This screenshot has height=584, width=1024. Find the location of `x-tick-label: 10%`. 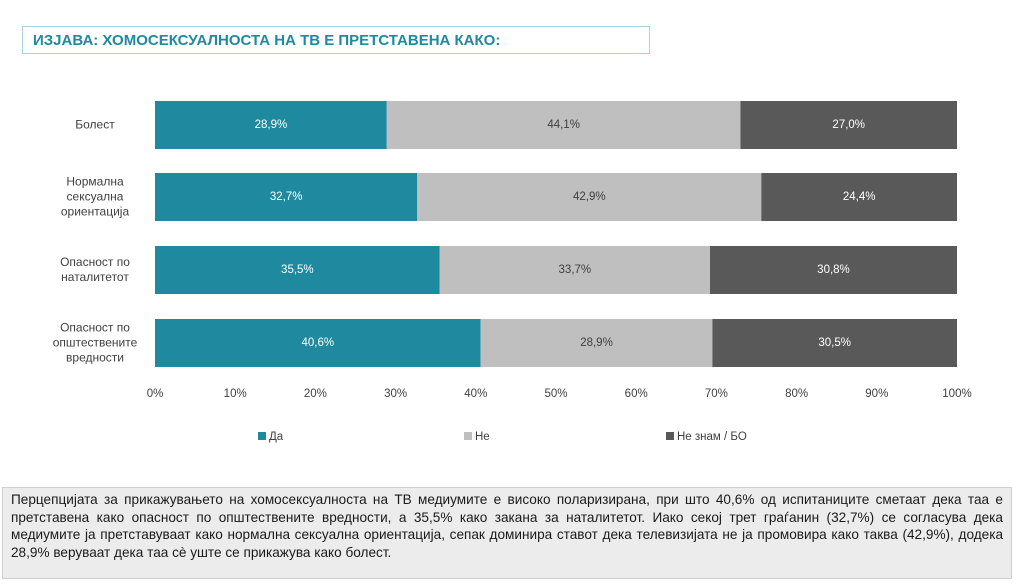

x-tick-label: 10% is located at coordinates (235, 394).